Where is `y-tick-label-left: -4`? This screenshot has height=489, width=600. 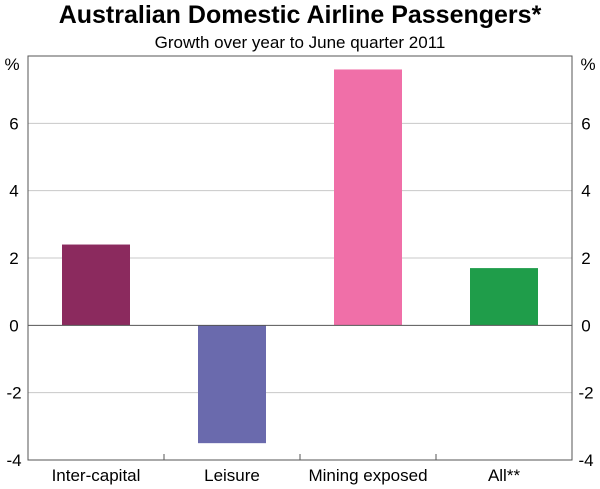 y-tick-label-left: -4 is located at coordinates (13, 460).